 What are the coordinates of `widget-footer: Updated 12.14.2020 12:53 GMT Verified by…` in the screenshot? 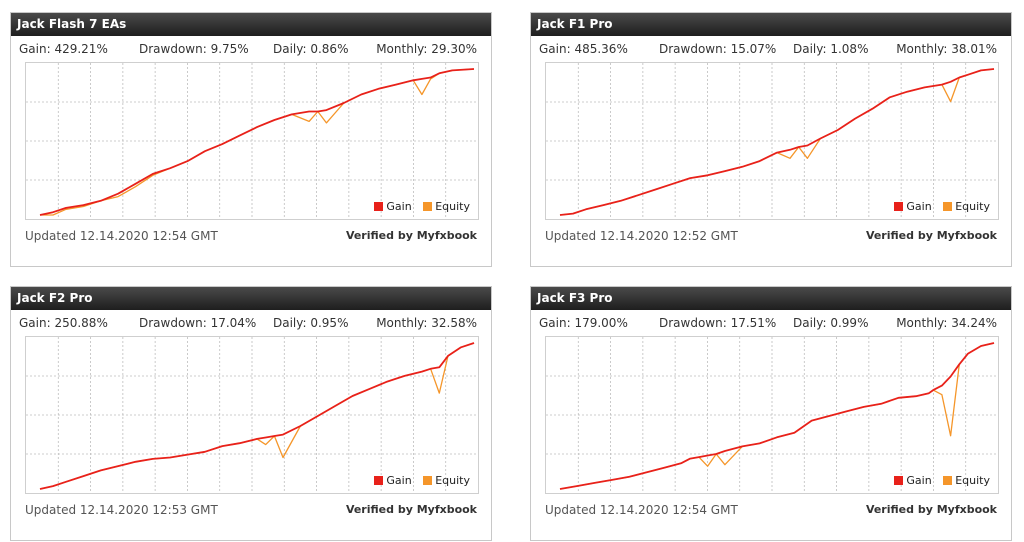 It's located at (251, 510).